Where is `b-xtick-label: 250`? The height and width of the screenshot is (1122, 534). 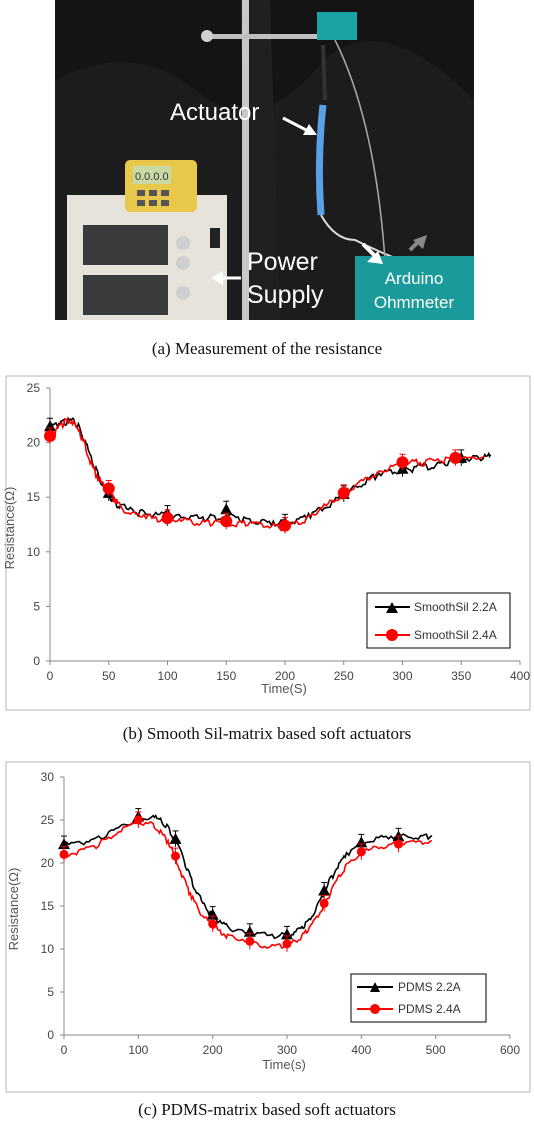 b-xtick-label: 250 is located at coordinates (344, 676).